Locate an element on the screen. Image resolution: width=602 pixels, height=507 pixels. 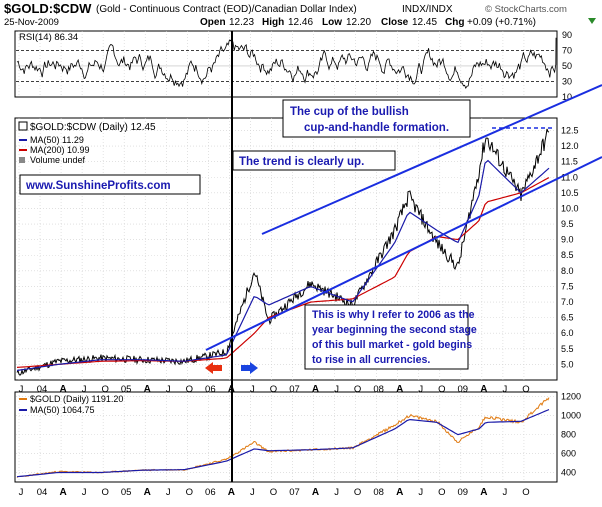
close-label: Close is located at coordinates (395, 22).